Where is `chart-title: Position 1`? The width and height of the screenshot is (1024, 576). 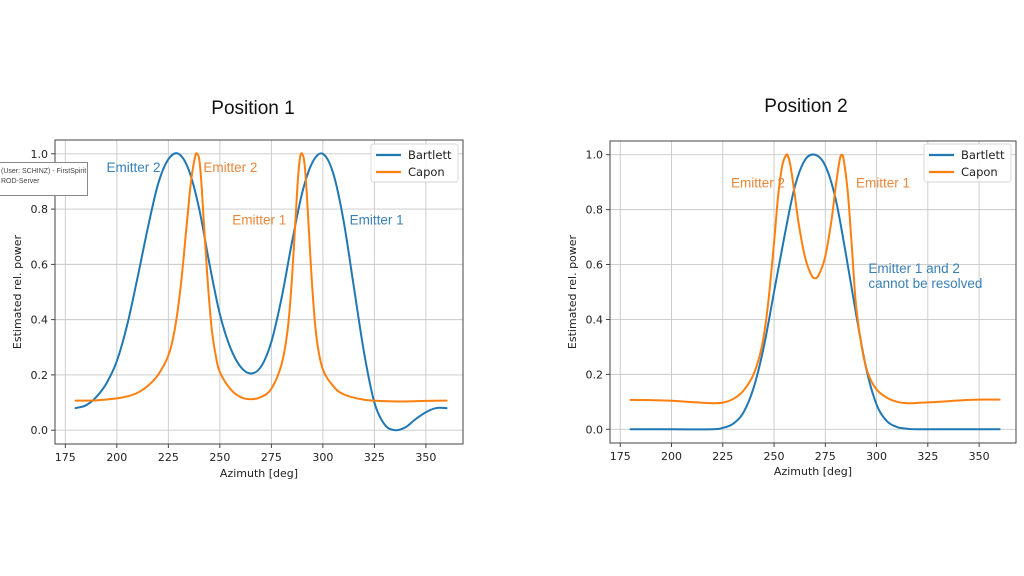
chart-title: Position 1 is located at coordinates (252, 108).